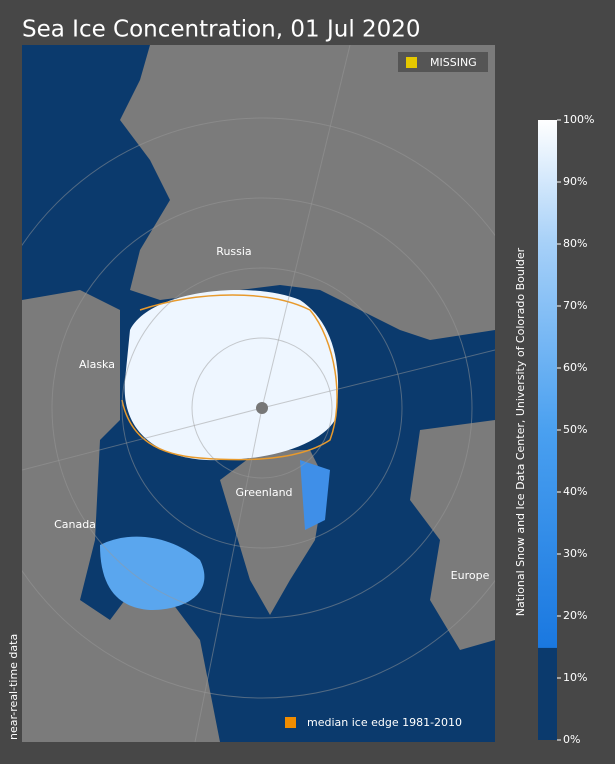 The width and height of the screenshot is (615, 764). I want to click on colorbar, so click(547, 430).